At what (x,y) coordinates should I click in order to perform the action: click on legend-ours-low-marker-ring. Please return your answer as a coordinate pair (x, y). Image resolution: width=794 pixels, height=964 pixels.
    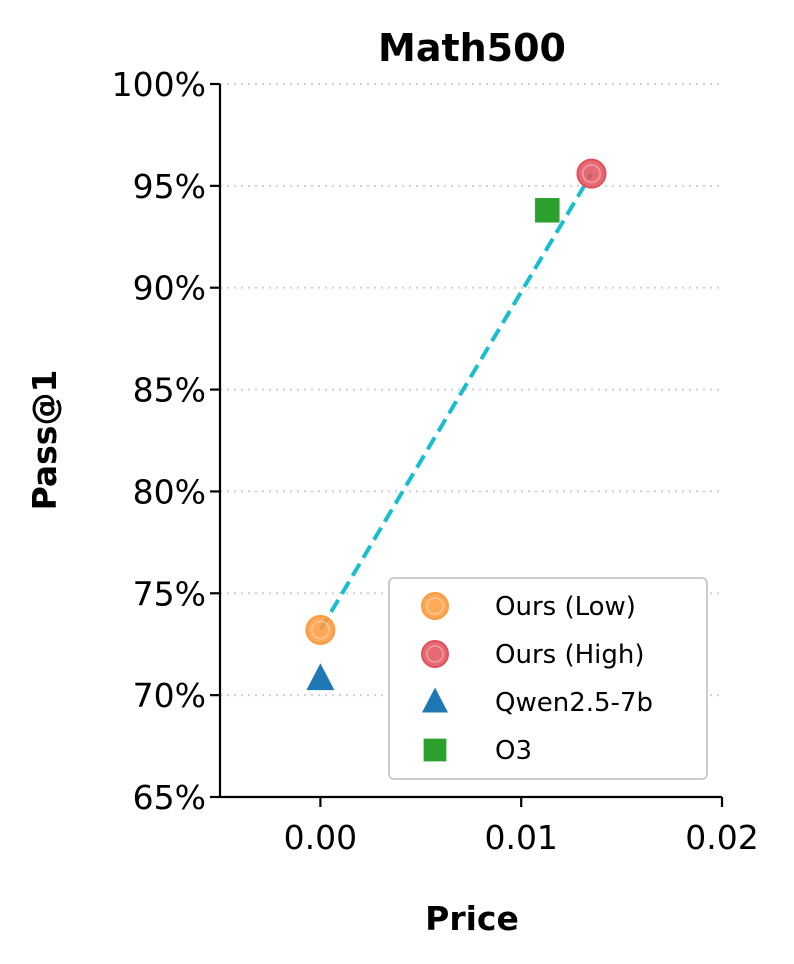
    Looking at the image, I should click on (435, 606).